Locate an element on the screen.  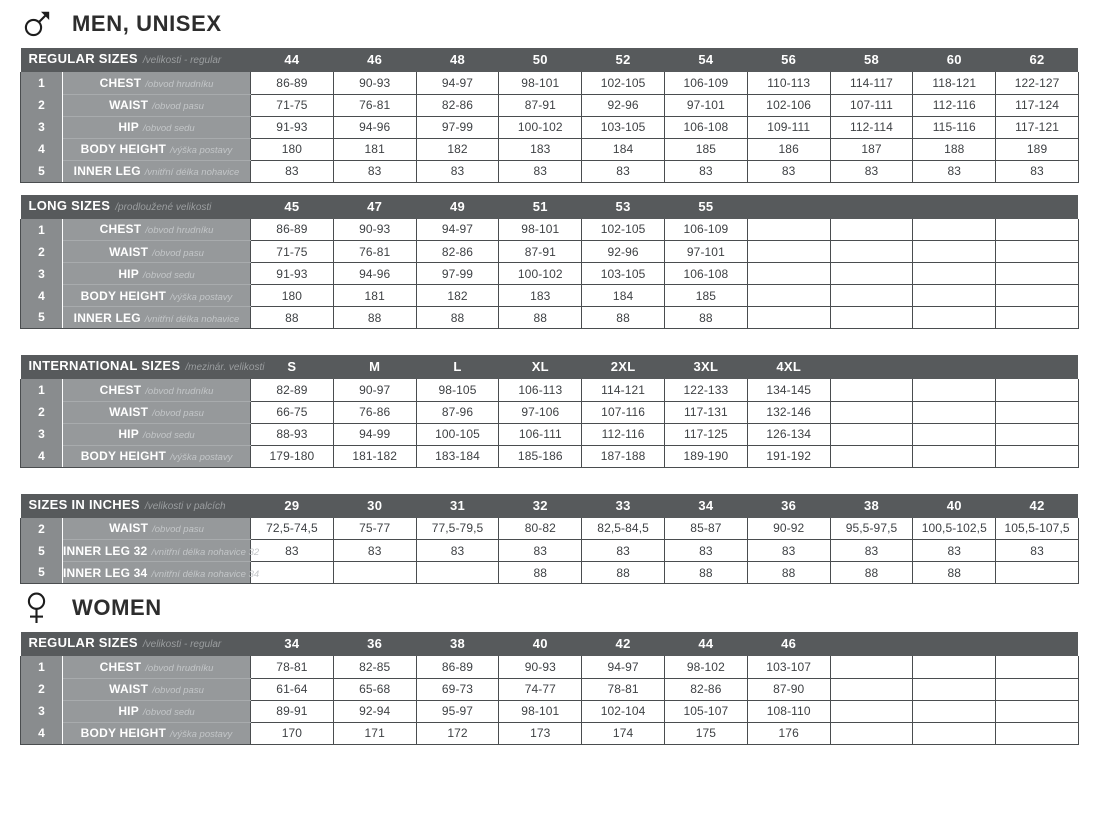
size-column-header: 44 is located at coordinates (292, 60).